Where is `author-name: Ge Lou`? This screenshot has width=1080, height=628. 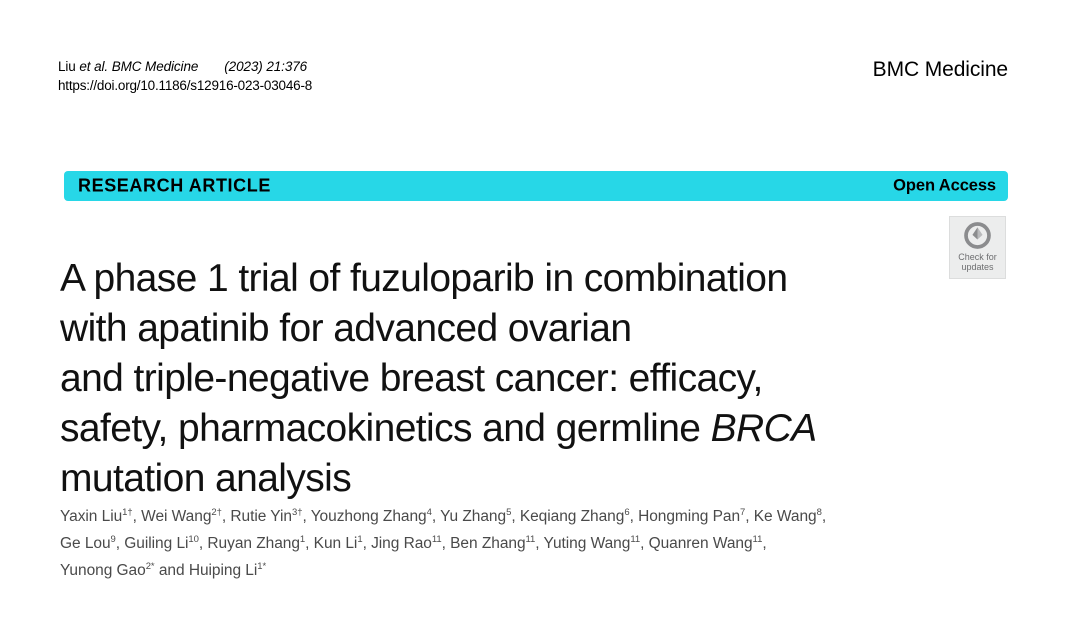 author-name: Ge Lou is located at coordinates (85, 543).